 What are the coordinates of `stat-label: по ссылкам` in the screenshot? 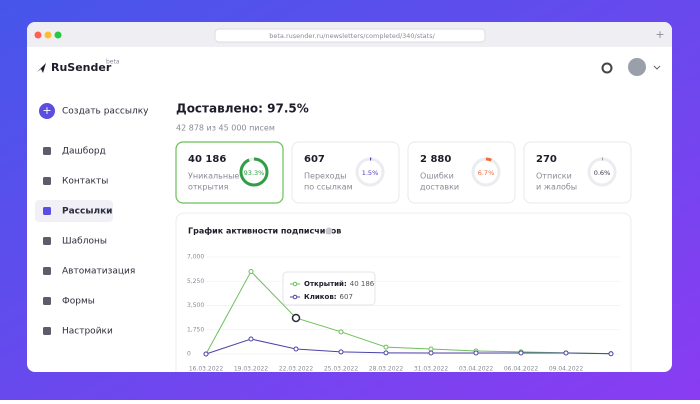 It's located at (328, 187).